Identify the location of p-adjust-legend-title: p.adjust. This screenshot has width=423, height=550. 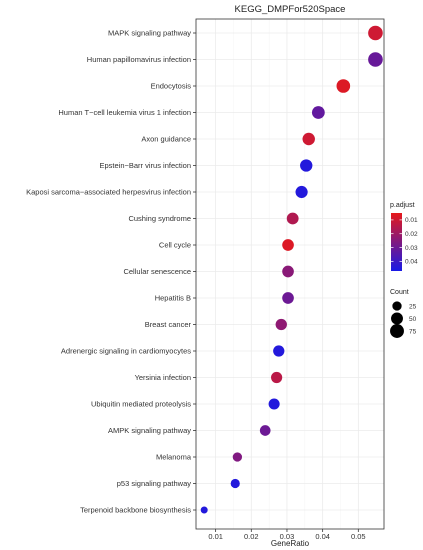
(402, 205).